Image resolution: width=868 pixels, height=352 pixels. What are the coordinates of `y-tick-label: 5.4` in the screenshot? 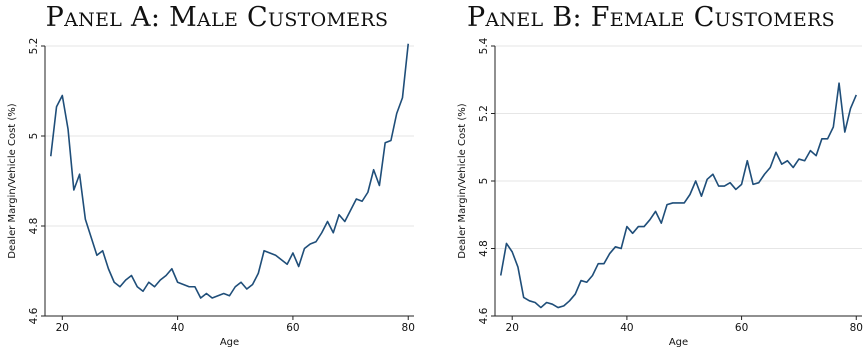 It's located at (484, 45).